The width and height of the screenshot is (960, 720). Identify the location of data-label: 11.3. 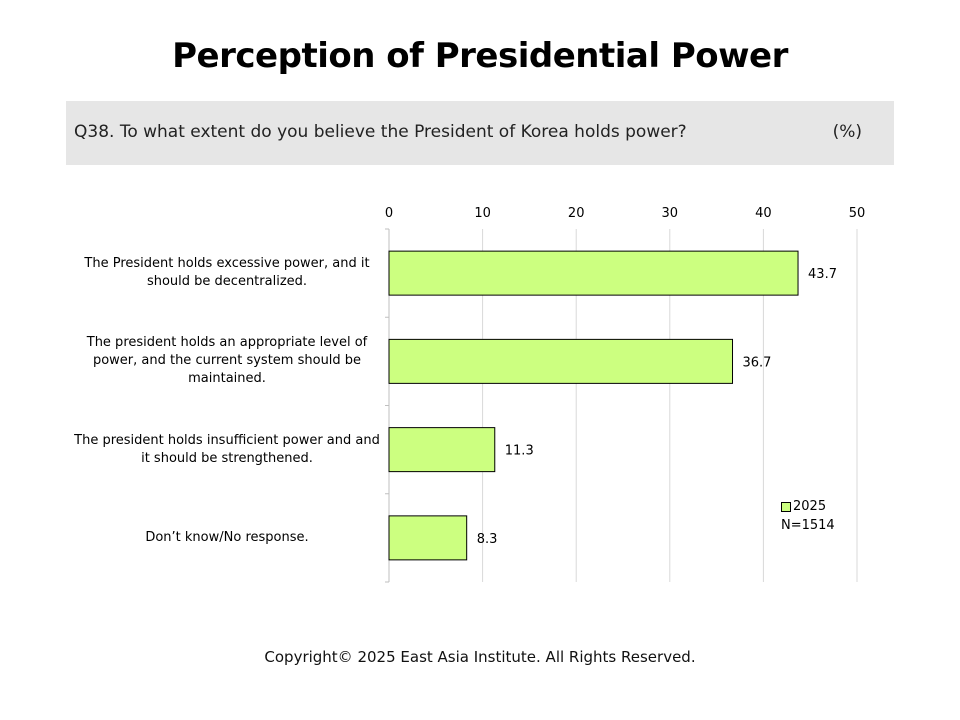
(519, 451).